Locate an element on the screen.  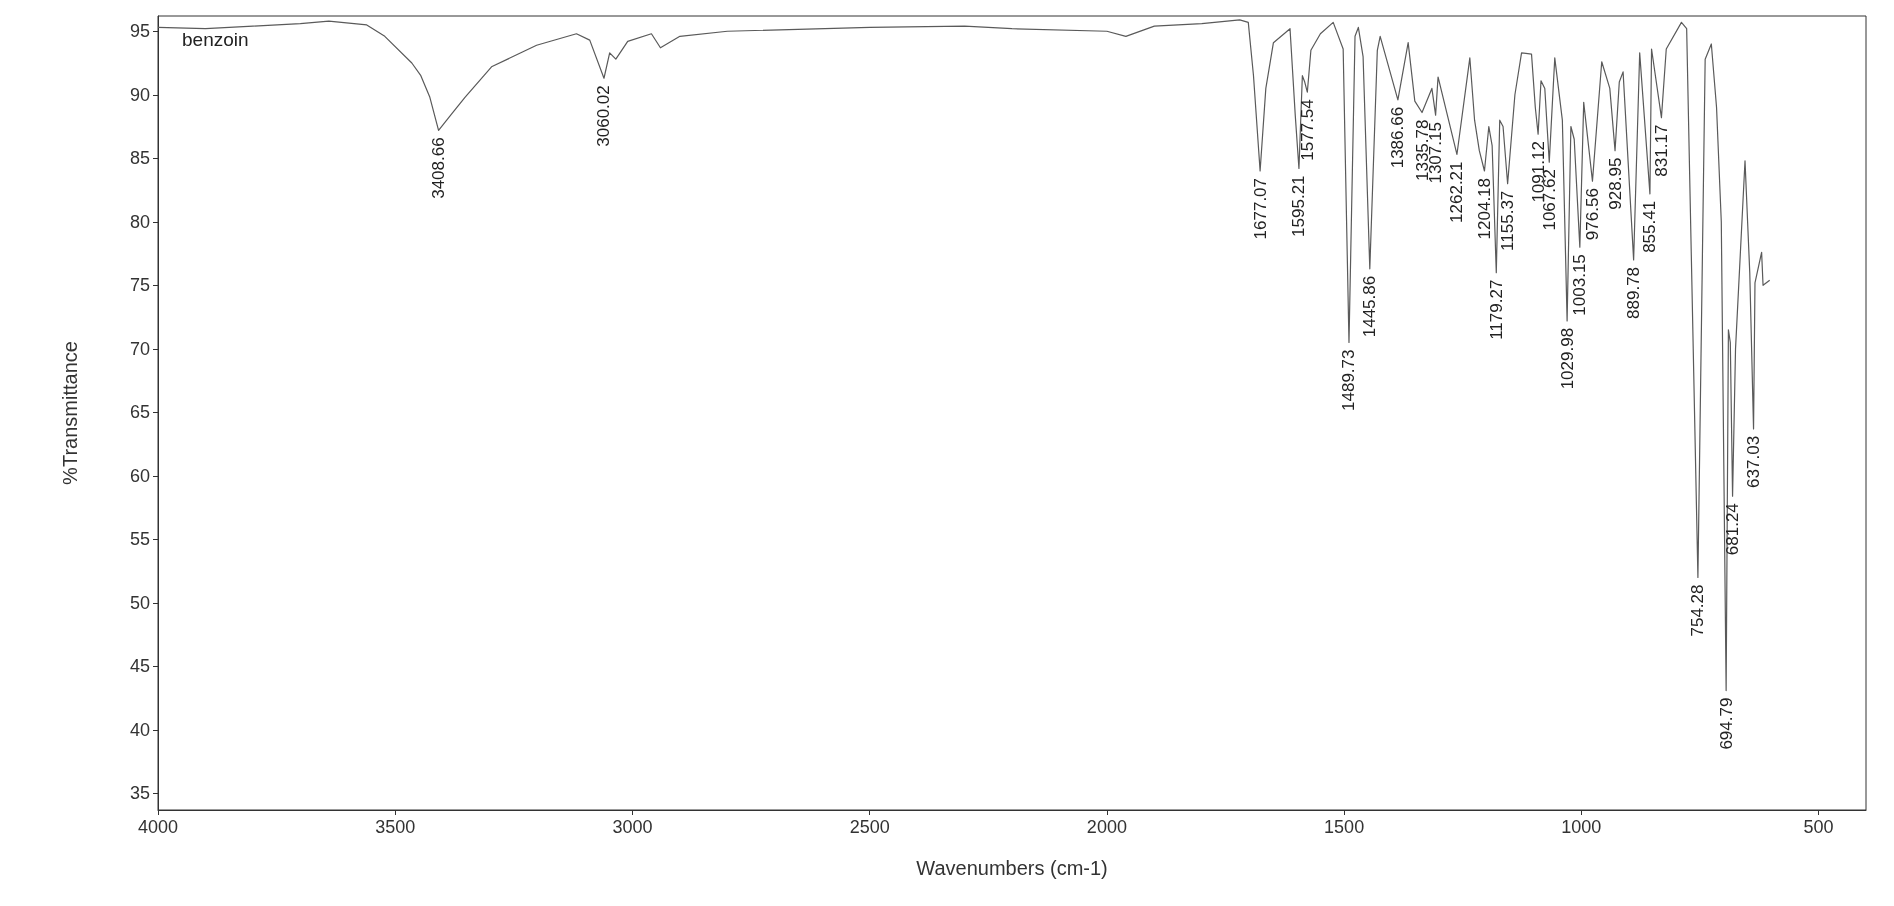
annotation: 637.03 is located at coordinates (1754, 461).